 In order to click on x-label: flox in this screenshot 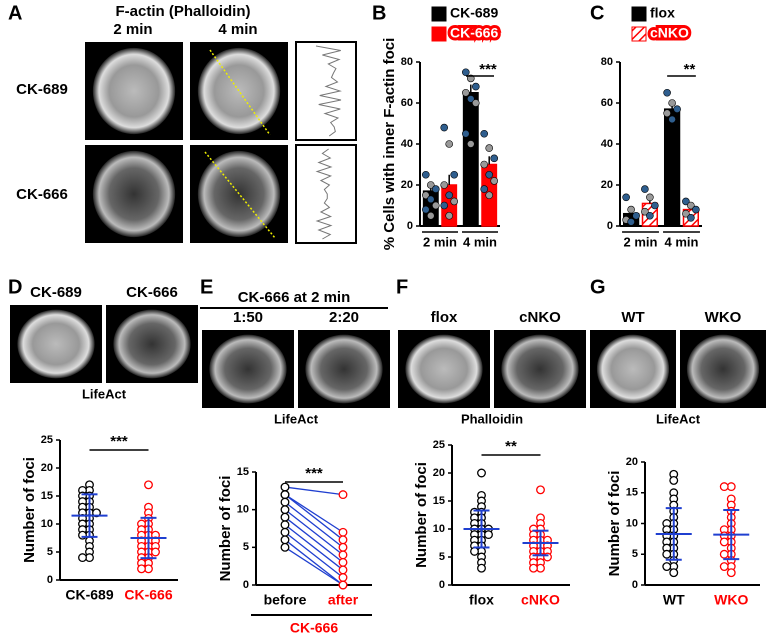, I will do `click(481, 600)`.